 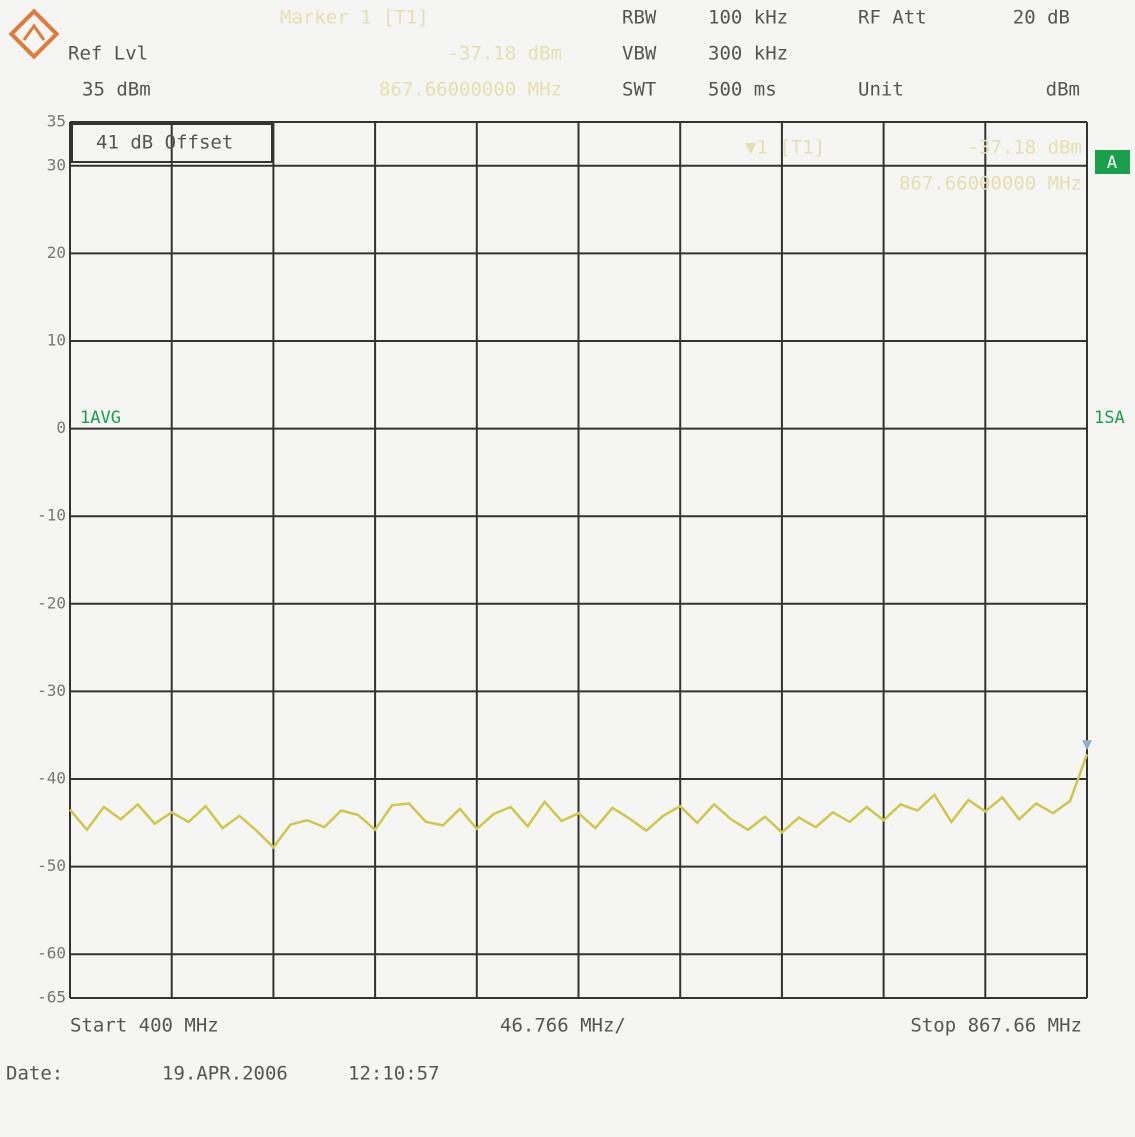 What do you see at coordinates (1025, 148) in the screenshot?
I see `marker-level-readout: -37.18 dBm` at bounding box center [1025, 148].